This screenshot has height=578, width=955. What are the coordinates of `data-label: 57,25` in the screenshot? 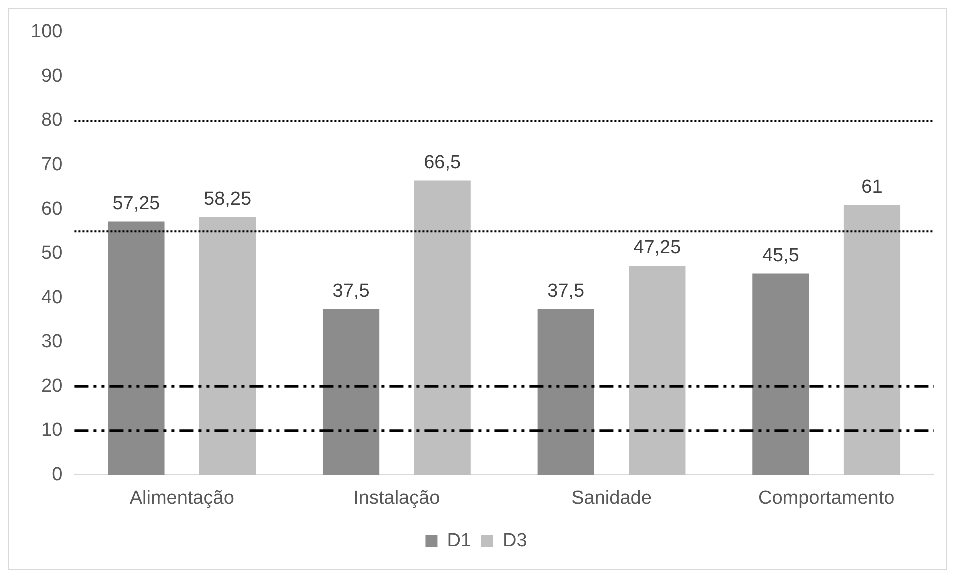 It's located at (136, 203).